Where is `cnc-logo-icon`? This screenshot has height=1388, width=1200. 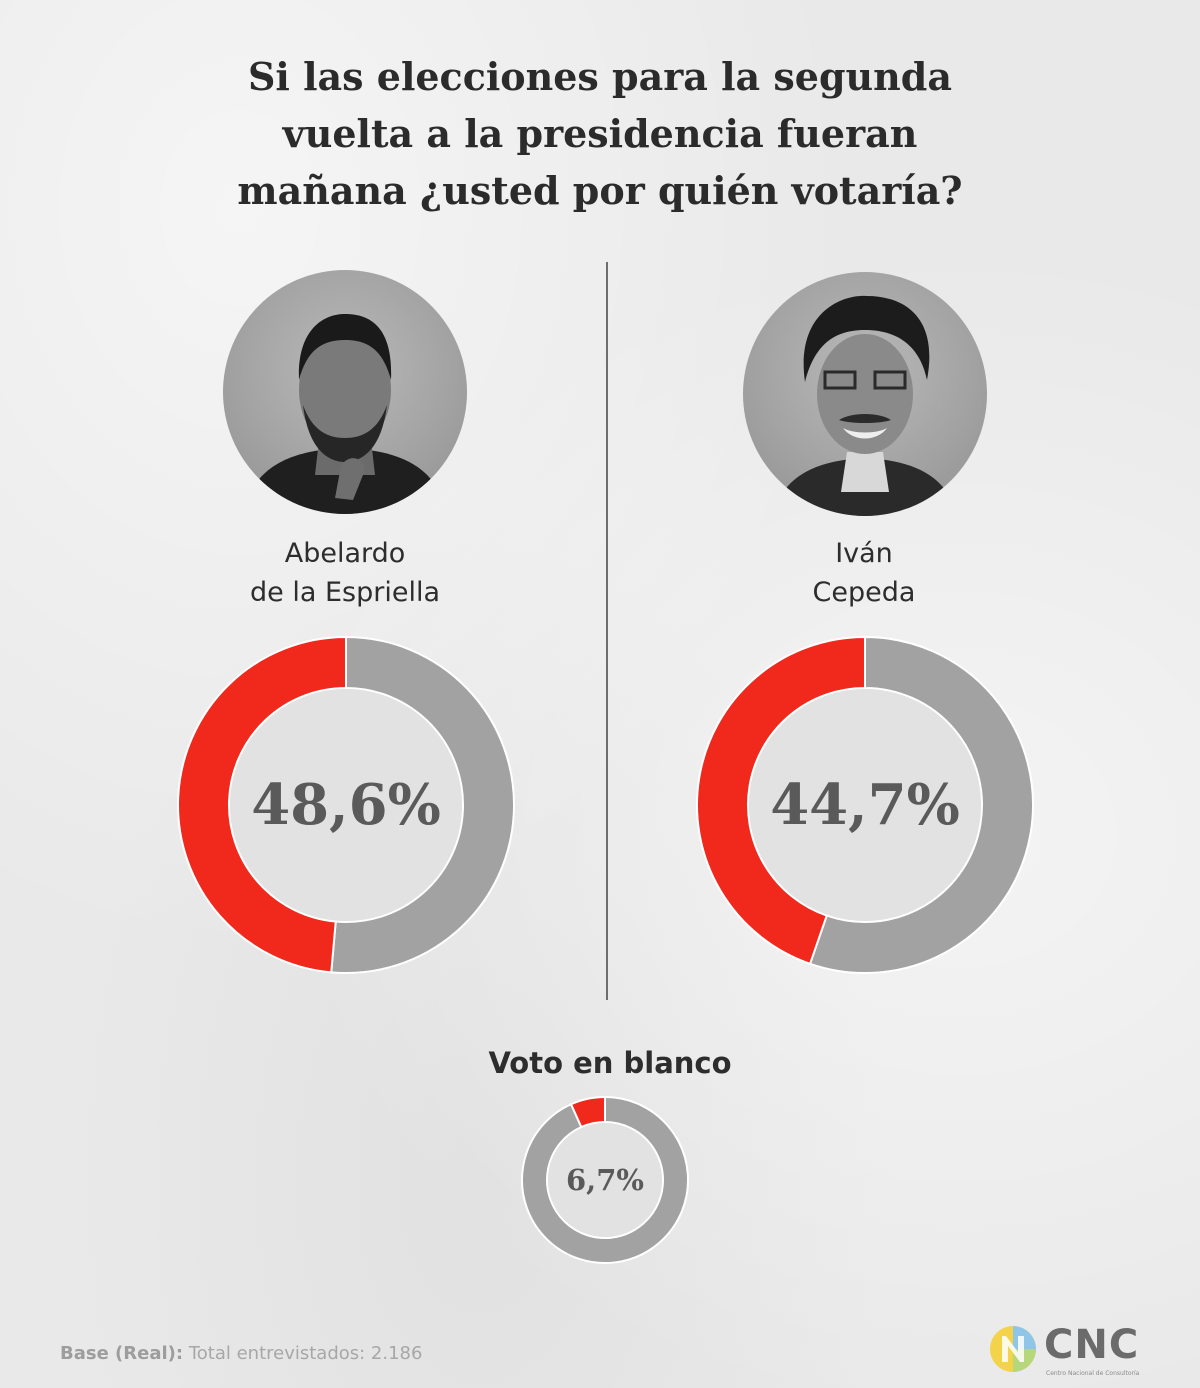
cnc-logo-icon is located at coordinates (1013, 1349).